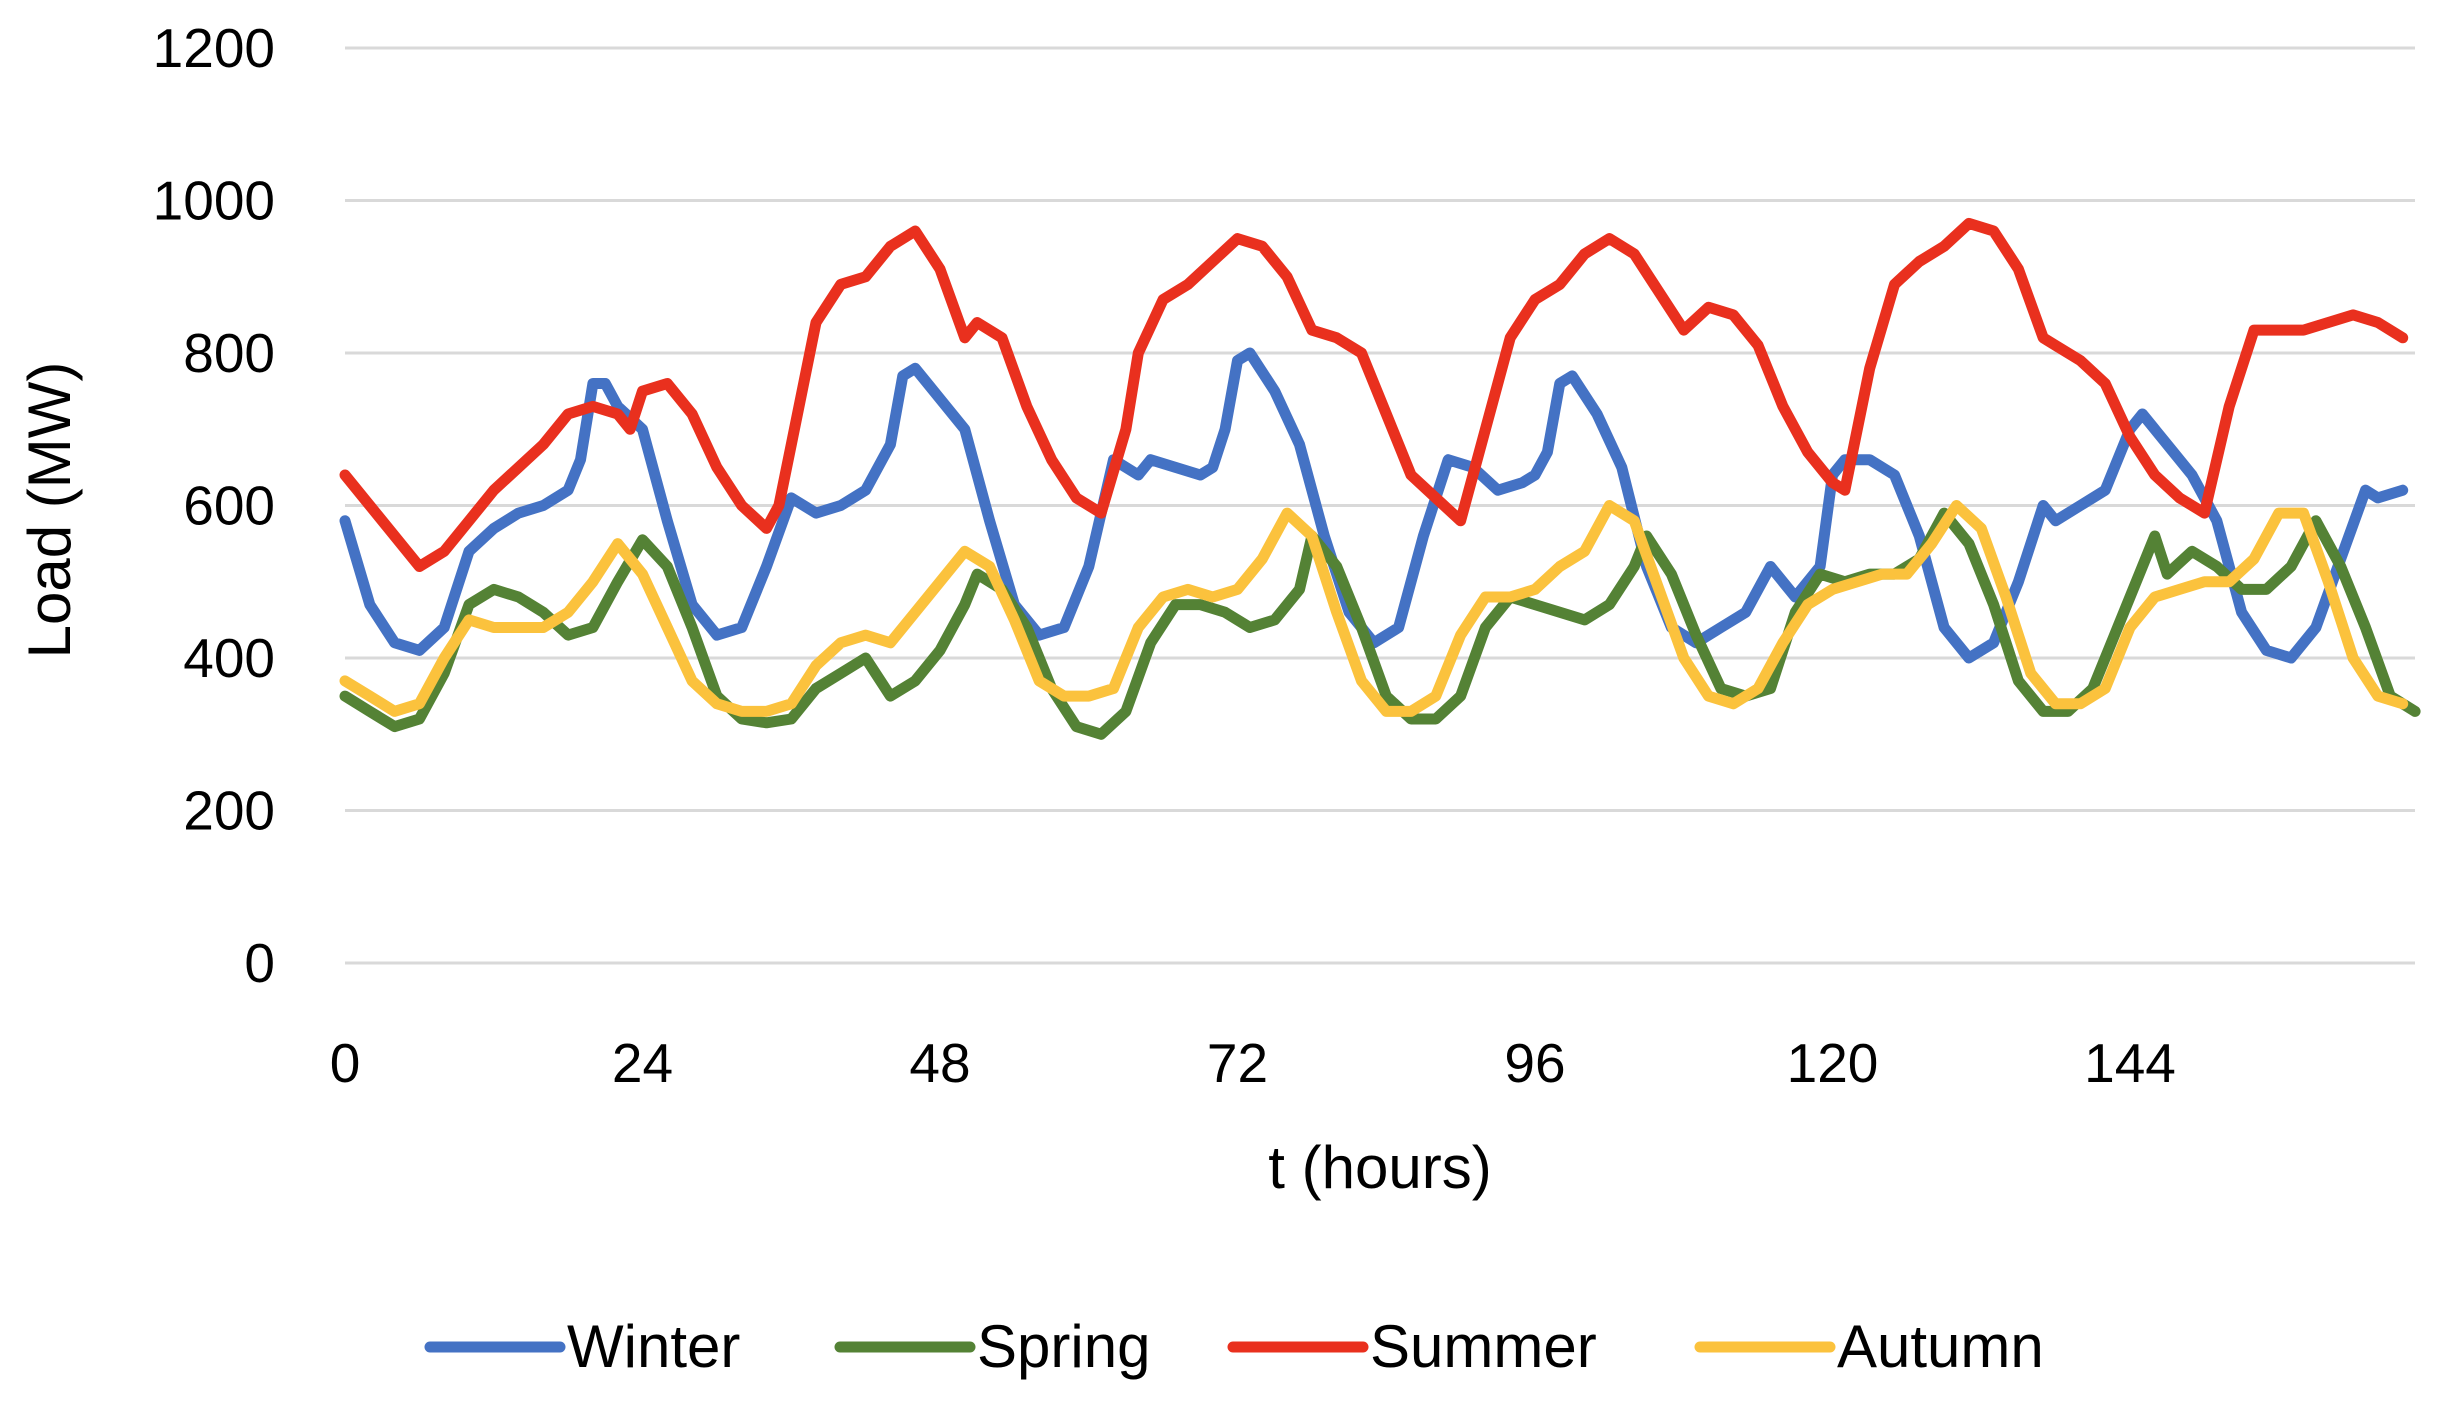 The image size is (2457, 1404). What do you see at coordinates (49, 510) in the screenshot?
I see `y-axis-title: Load (MW)` at bounding box center [49, 510].